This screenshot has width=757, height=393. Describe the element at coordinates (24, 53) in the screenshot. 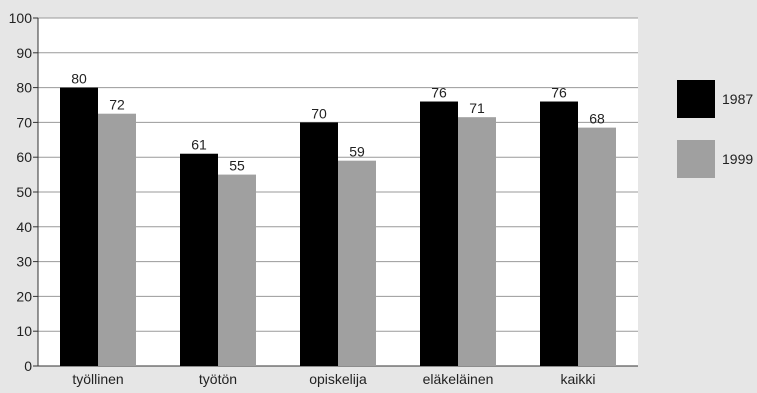

I see `y-tick-label: 90` at that location.